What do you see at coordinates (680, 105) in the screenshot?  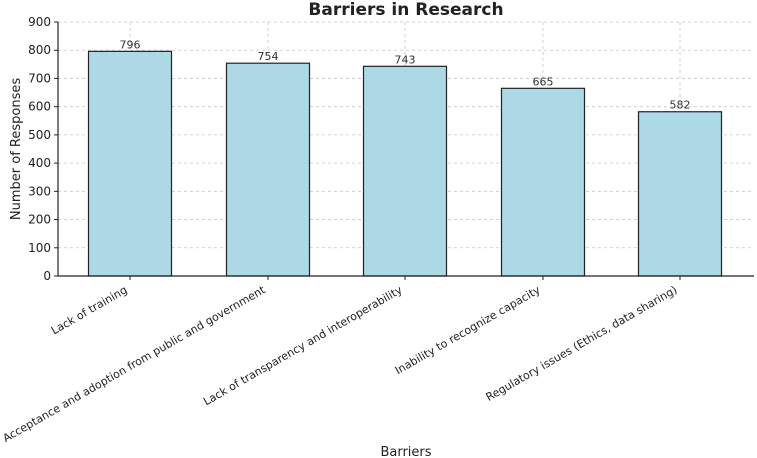 I see `bar-value-label: 582` at bounding box center [680, 105].